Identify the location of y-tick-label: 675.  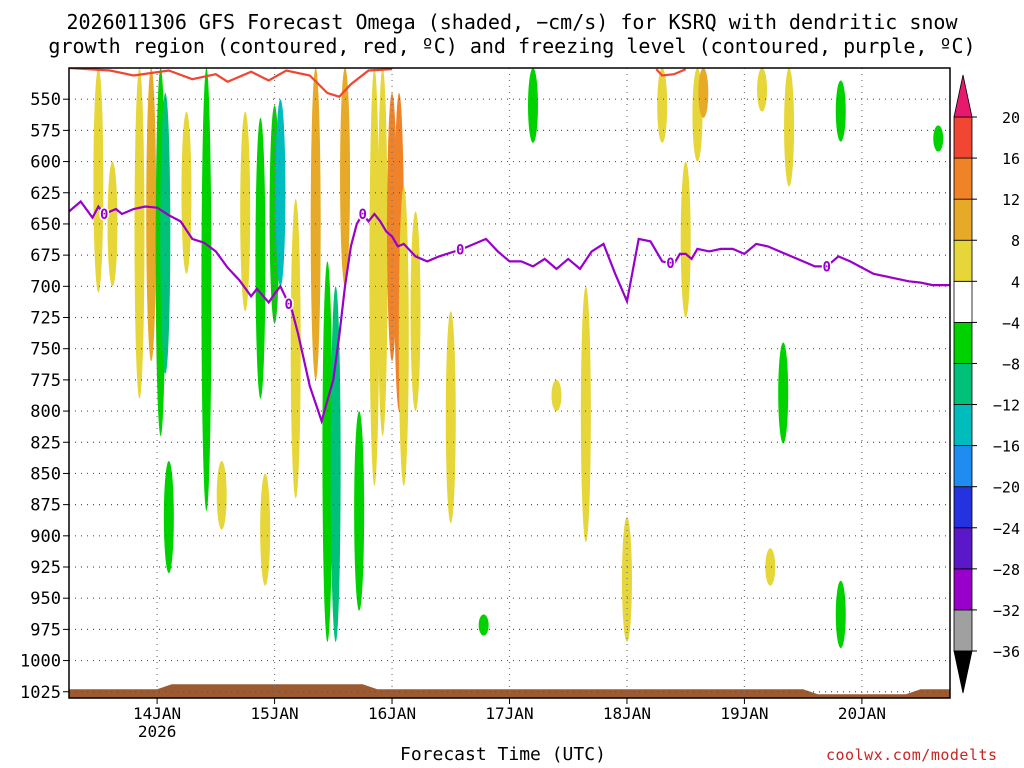
(45, 256).